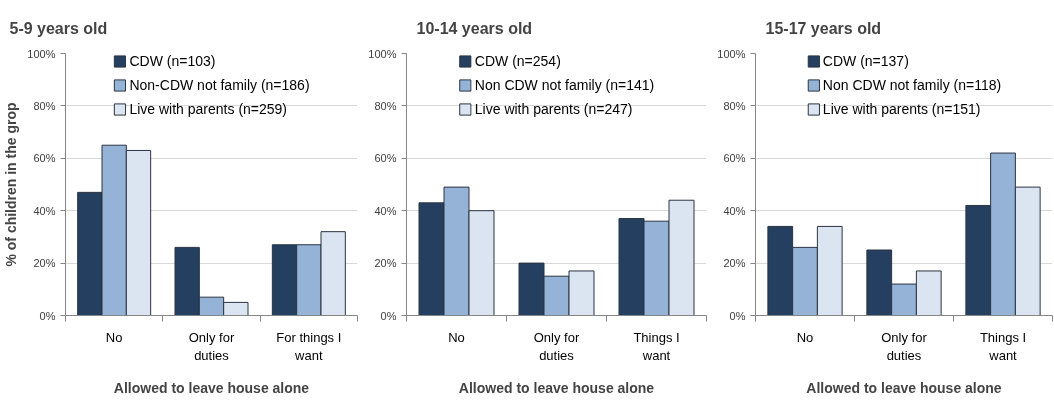 The height and width of the screenshot is (402, 1054). What do you see at coordinates (823, 28) in the screenshot?
I see `chart-title: 15-17 years old` at bounding box center [823, 28].